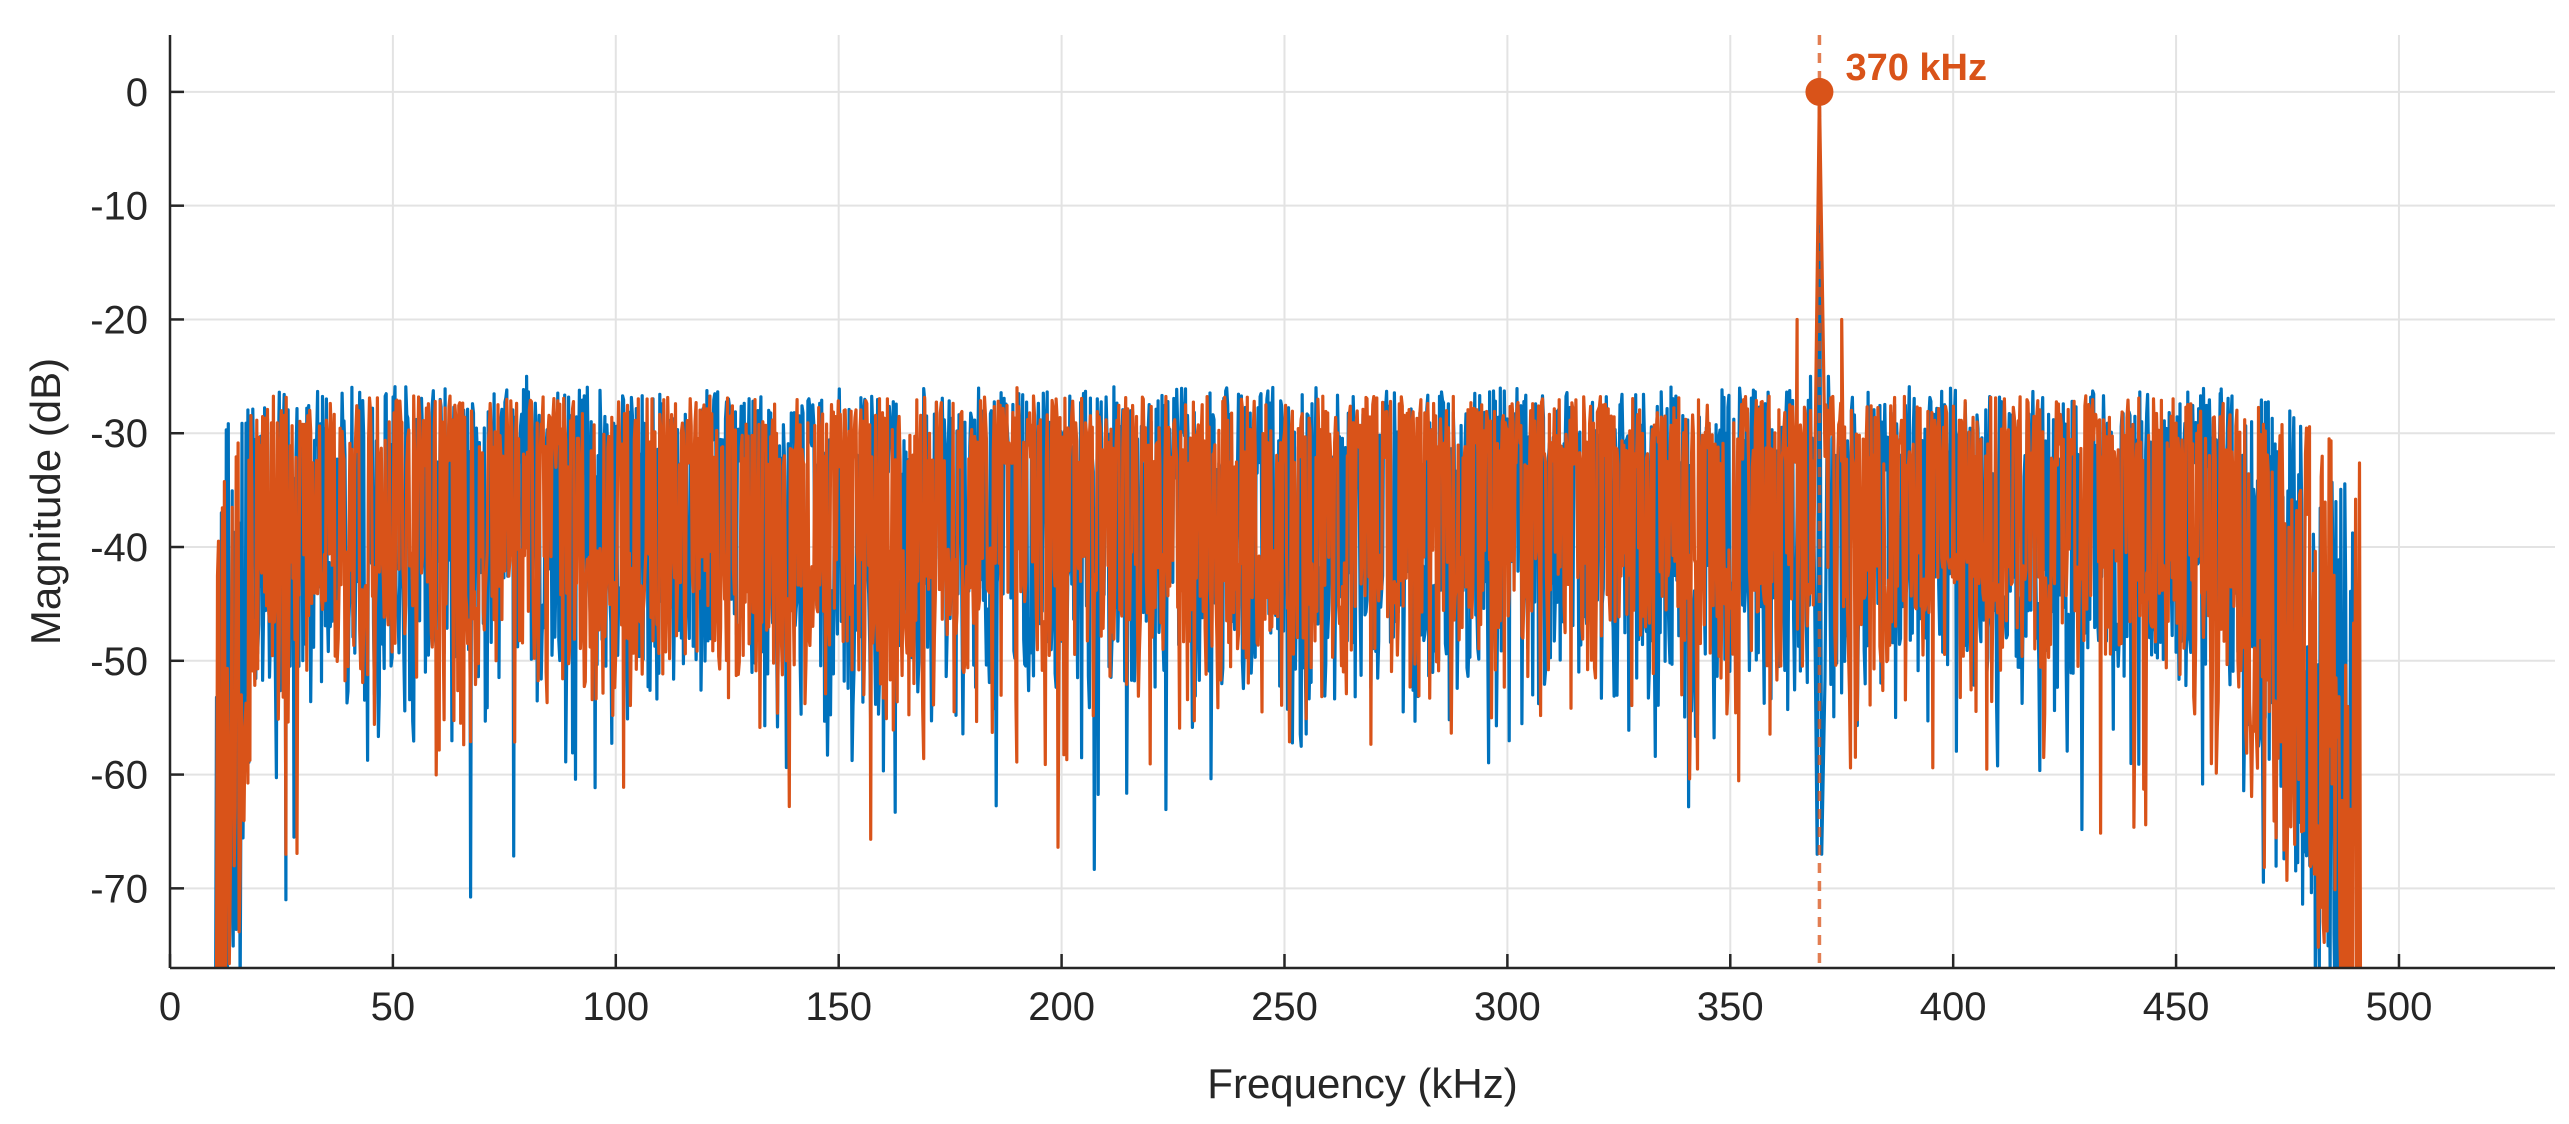 The width and height of the screenshot is (2569, 1124). What do you see at coordinates (1061, 1007) in the screenshot?
I see `x-tick-label: 200` at bounding box center [1061, 1007].